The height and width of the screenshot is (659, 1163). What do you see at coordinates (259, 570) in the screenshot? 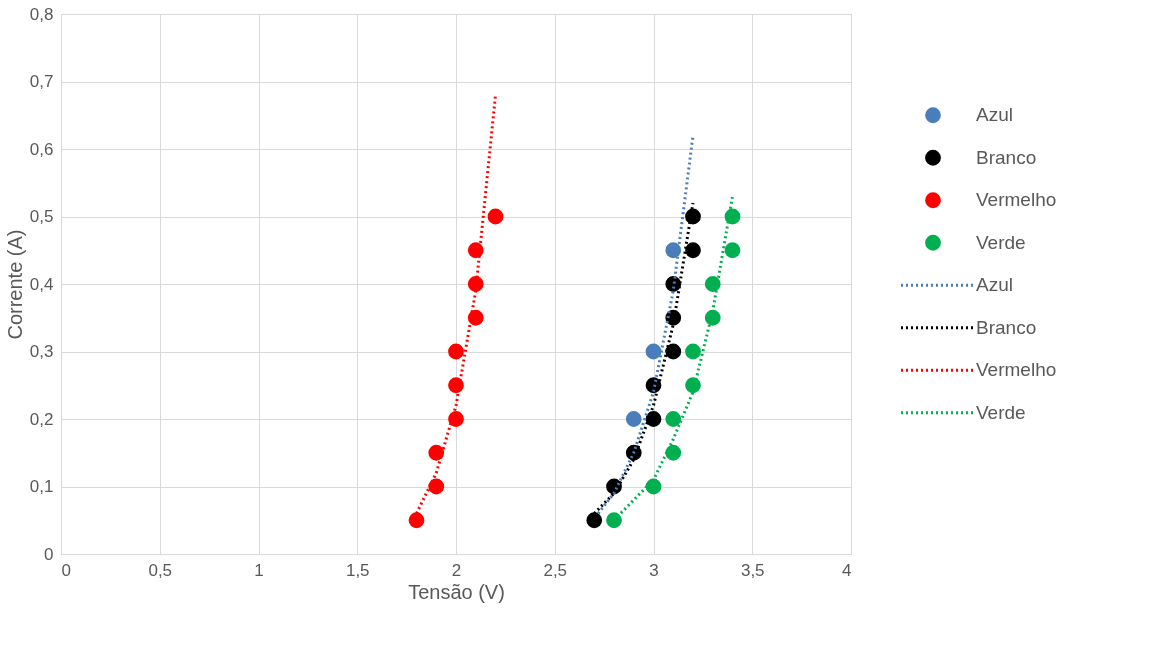
I see `x-tick-label: 1` at bounding box center [259, 570].